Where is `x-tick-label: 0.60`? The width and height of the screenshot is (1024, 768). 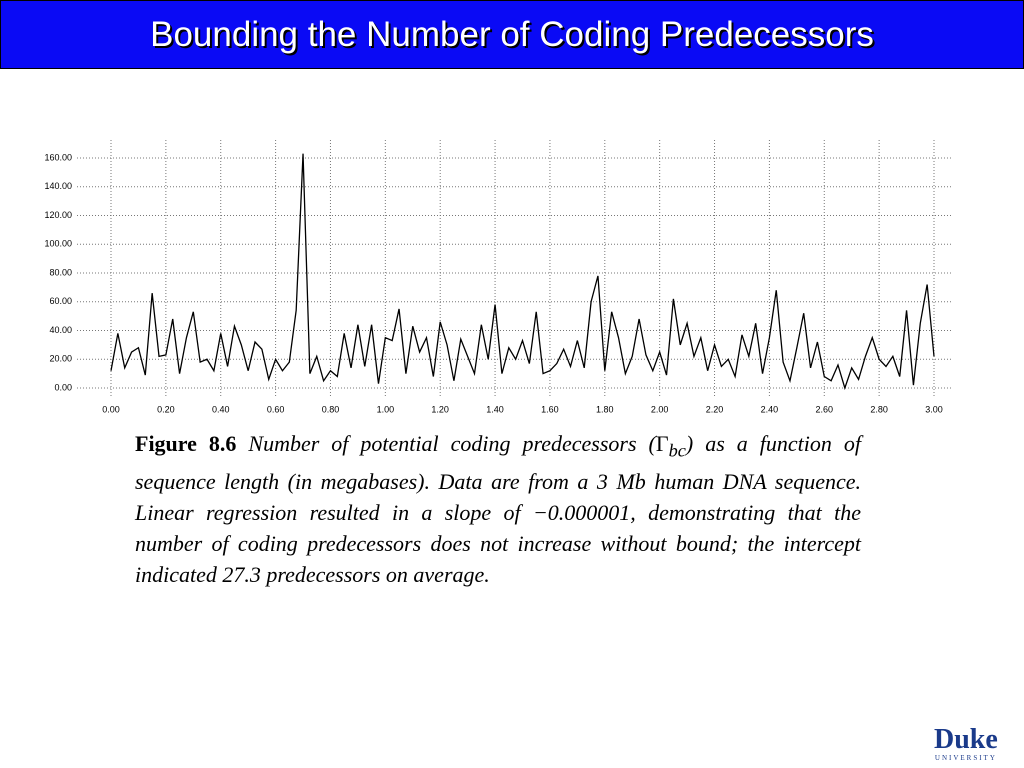 x-tick-label: 0.60 is located at coordinates (276, 409).